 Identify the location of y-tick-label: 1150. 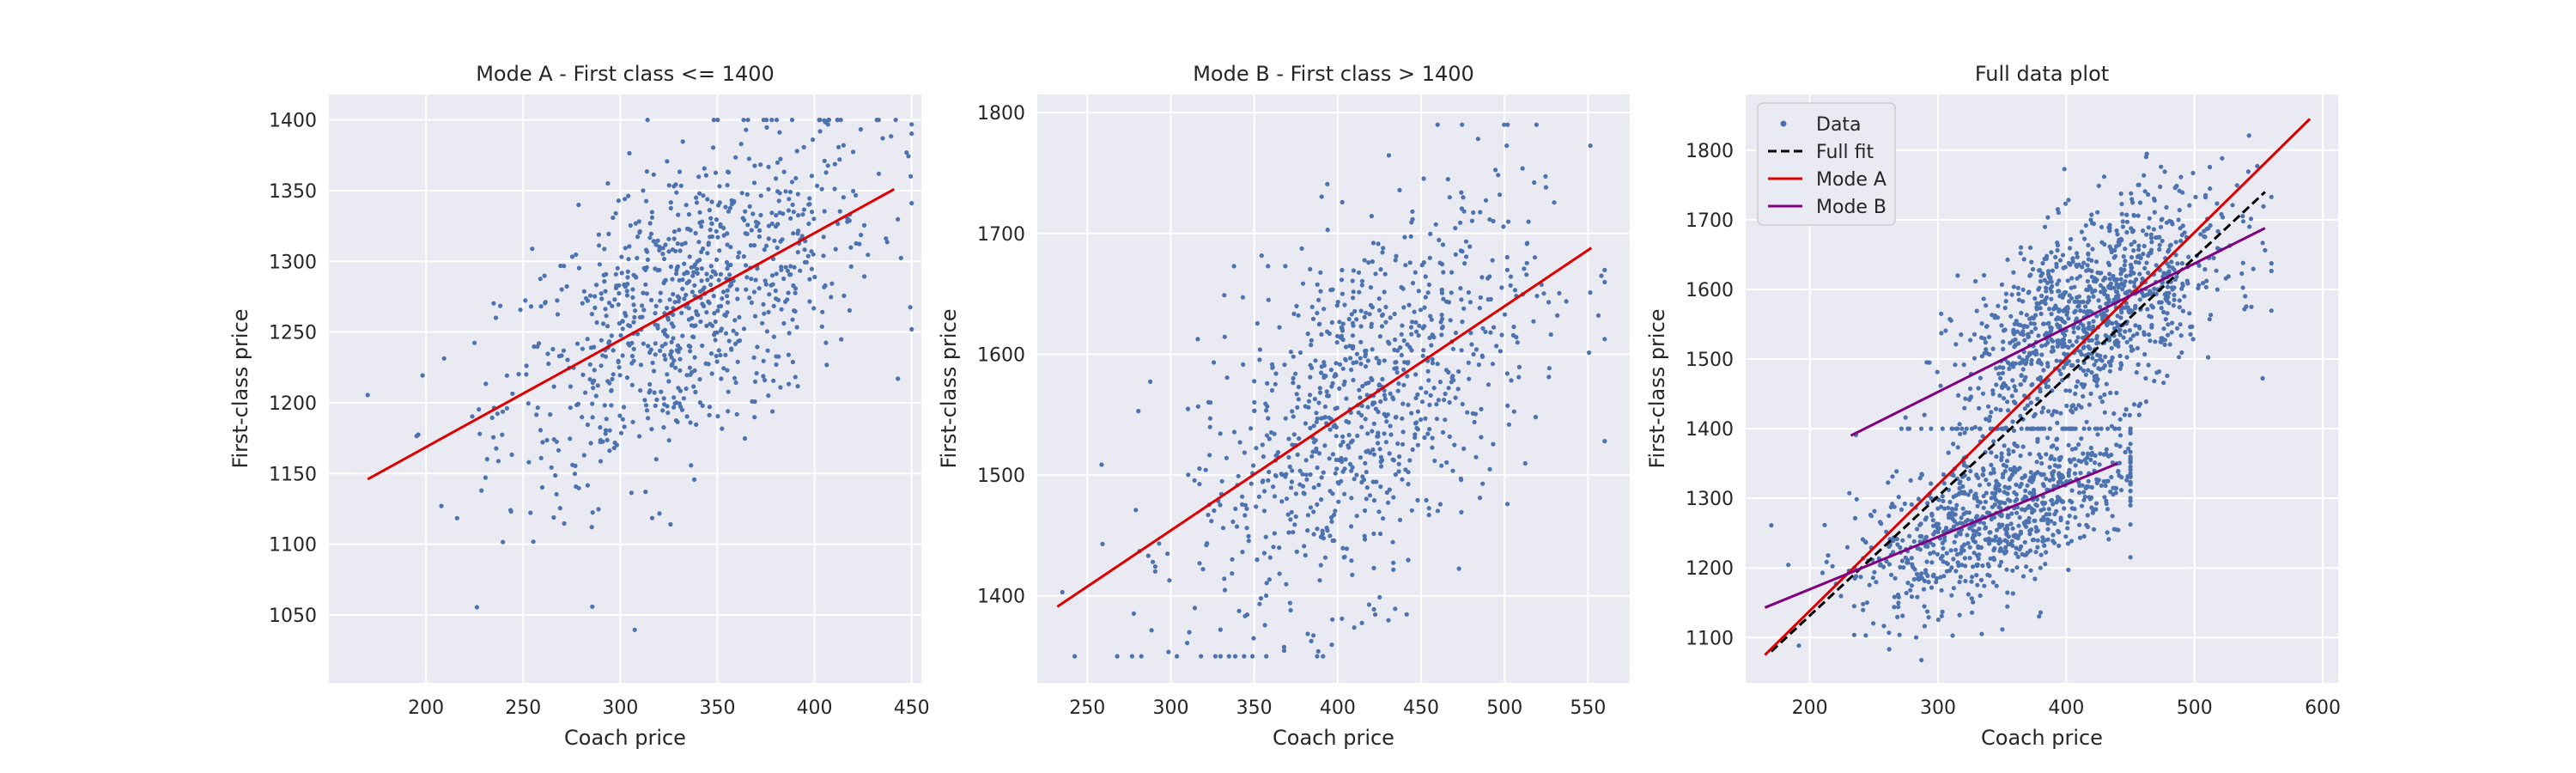
(293, 474).